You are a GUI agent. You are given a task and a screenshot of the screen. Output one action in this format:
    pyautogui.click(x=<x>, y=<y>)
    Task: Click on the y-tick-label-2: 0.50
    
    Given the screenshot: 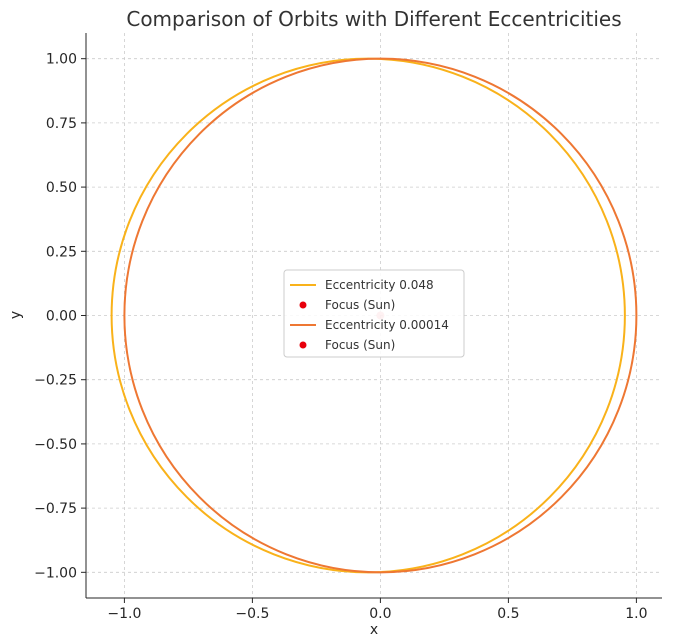 What is the action you would take?
    pyautogui.click(x=61, y=188)
    